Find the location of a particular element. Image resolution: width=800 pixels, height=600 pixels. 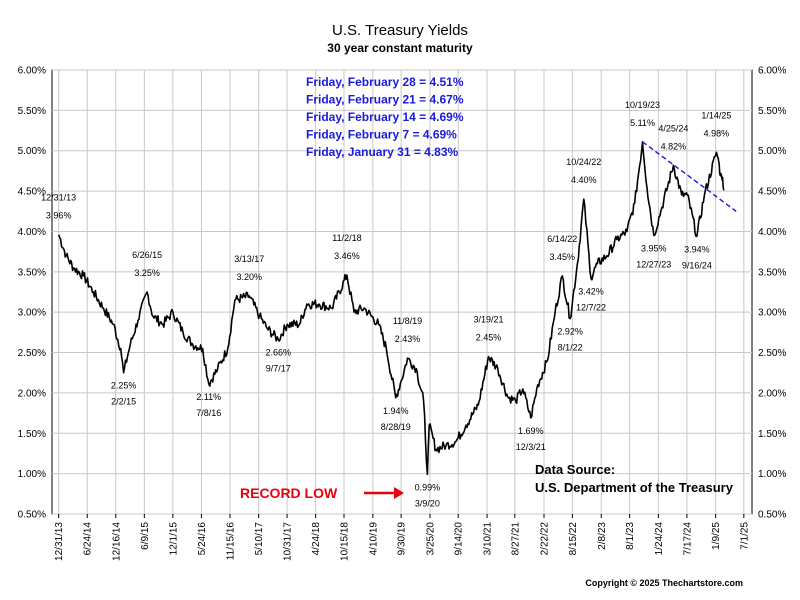

annotation-value: 2.45% is located at coordinates (489, 338).